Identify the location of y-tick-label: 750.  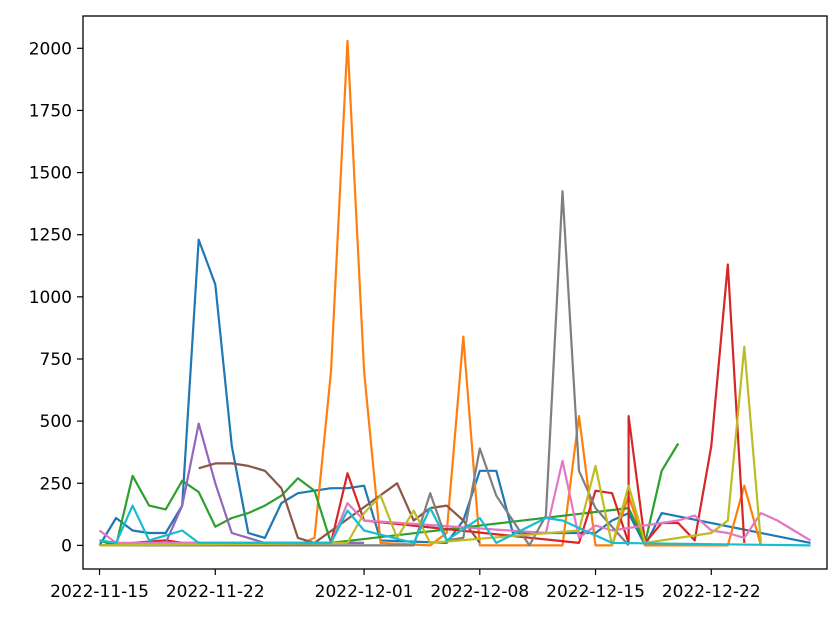
(56, 360).